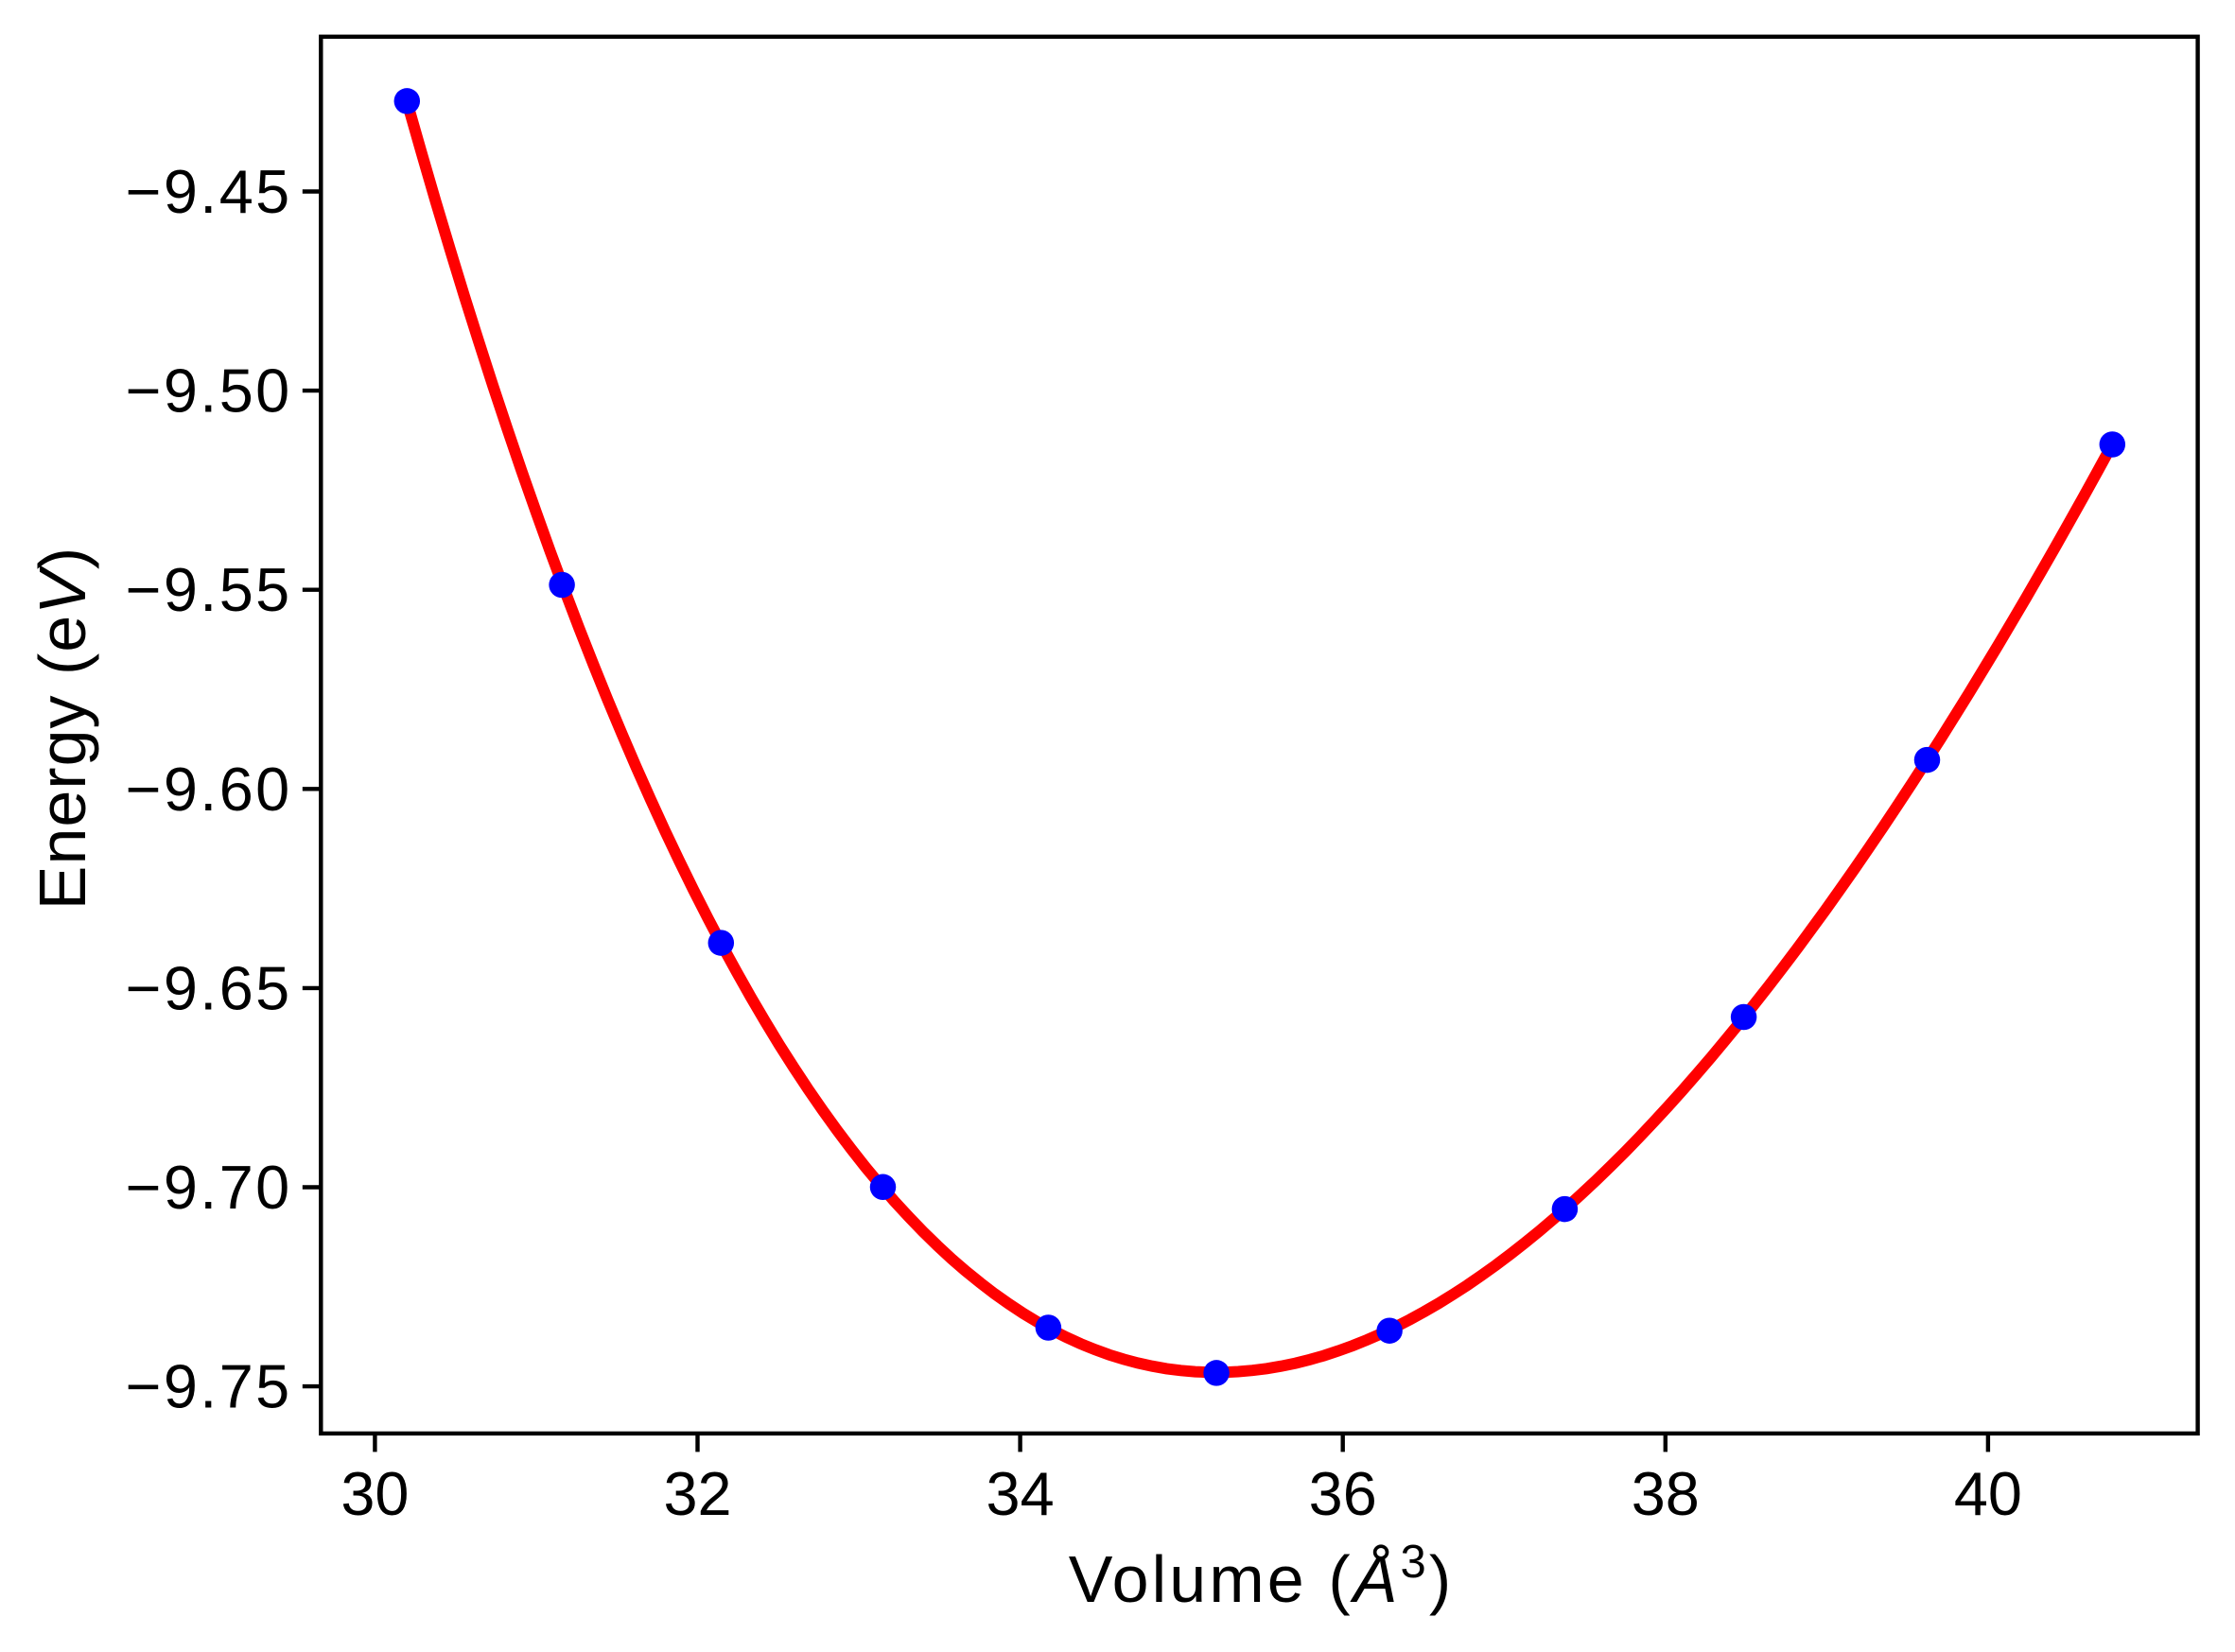 This screenshot has height=1652, width=2235. Describe the element at coordinates (1262, 1577) in the screenshot. I see `svg-text: Volume (Å3)` at that location.